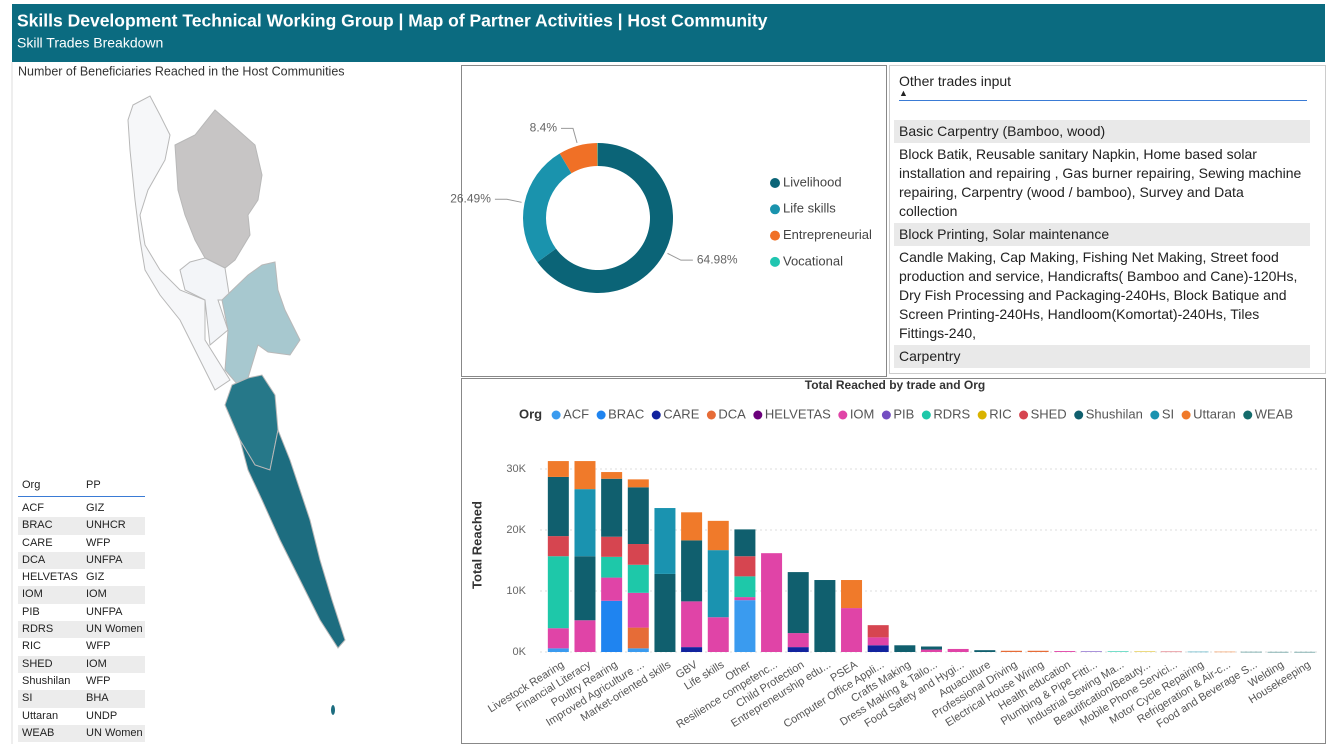 The image size is (1334, 744). I want to click on legend-label: Shushilan, so click(1114, 413).